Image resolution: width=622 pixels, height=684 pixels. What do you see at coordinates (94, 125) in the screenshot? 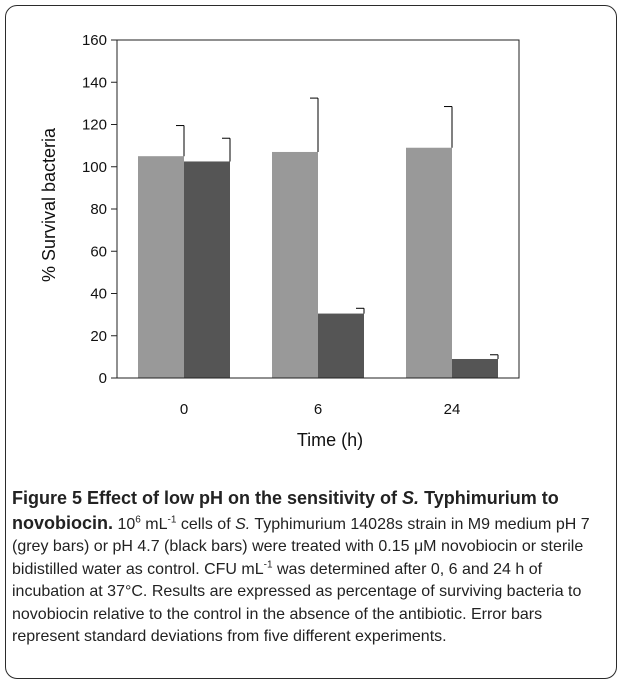
I see `y-tick-label: 120` at bounding box center [94, 125].